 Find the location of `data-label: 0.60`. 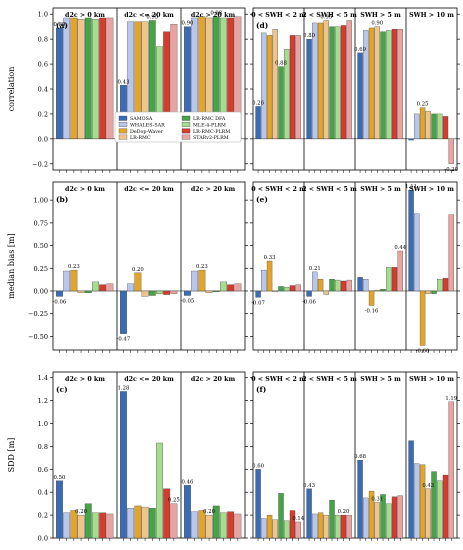

data-label: 0.60 is located at coordinates (258, 466).